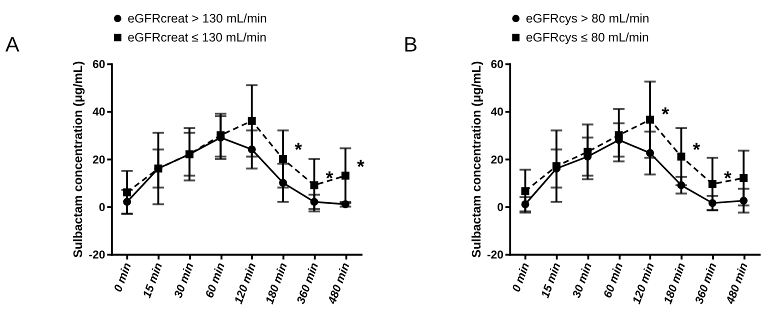  What do you see at coordinates (411, 44) in the screenshot?
I see `chart-title: B` at bounding box center [411, 44].